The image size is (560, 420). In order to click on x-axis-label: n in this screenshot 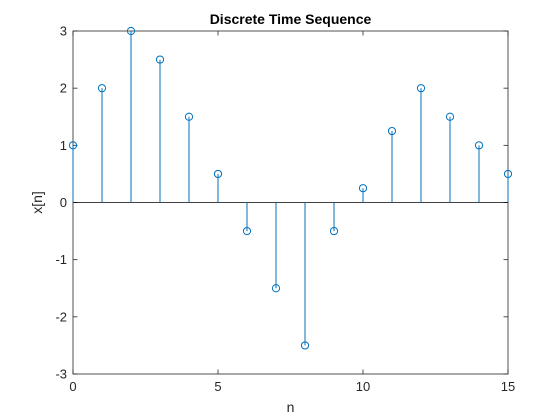, I will do `click(291, 407)`.